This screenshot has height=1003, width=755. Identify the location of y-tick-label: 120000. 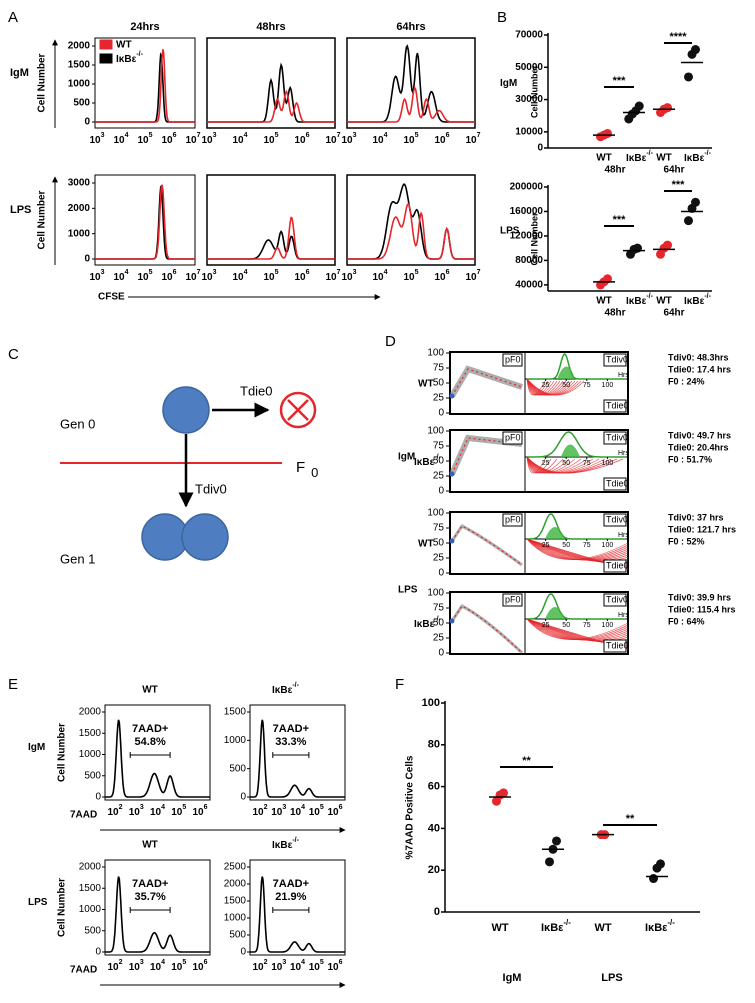
(527, 236).